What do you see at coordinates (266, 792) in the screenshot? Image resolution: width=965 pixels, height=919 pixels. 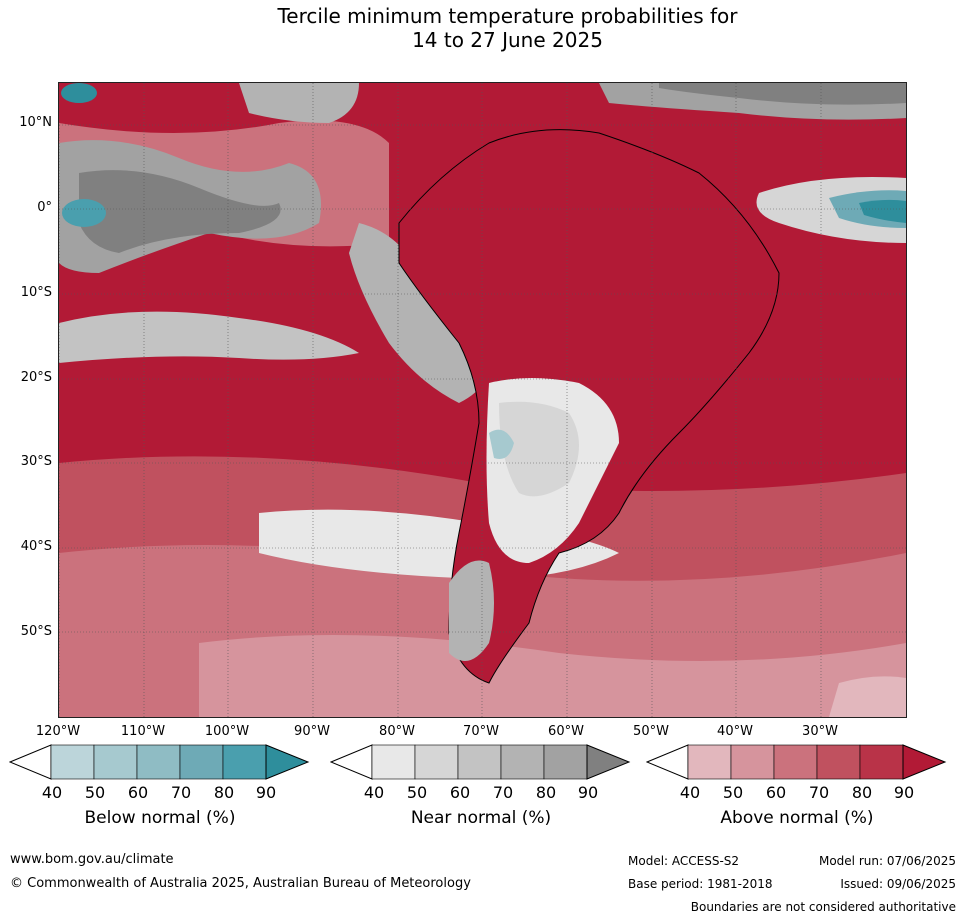 I see `tick-below-90: 90` at bounding box center [266, 792].